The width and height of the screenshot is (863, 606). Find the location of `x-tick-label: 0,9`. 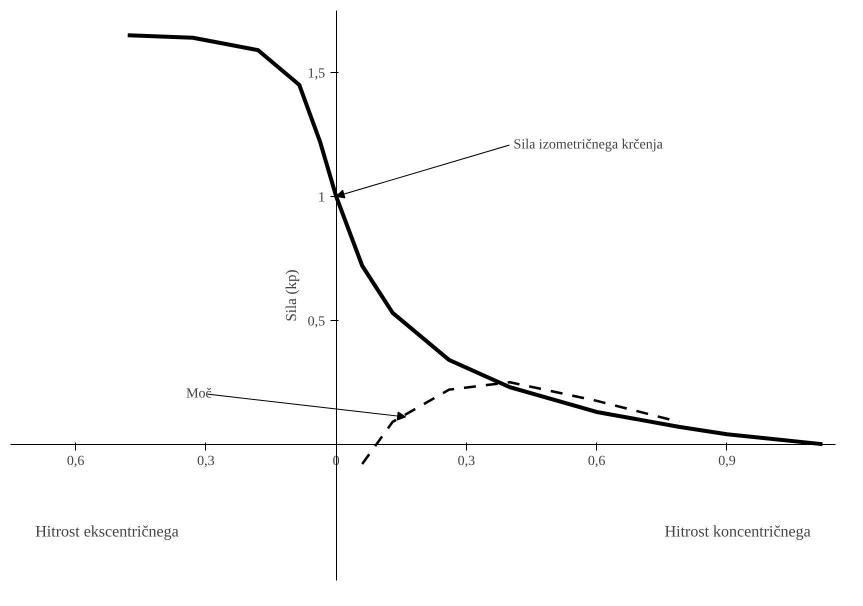

x-tick-label: 0,9 is located at coordinates (727, 462).